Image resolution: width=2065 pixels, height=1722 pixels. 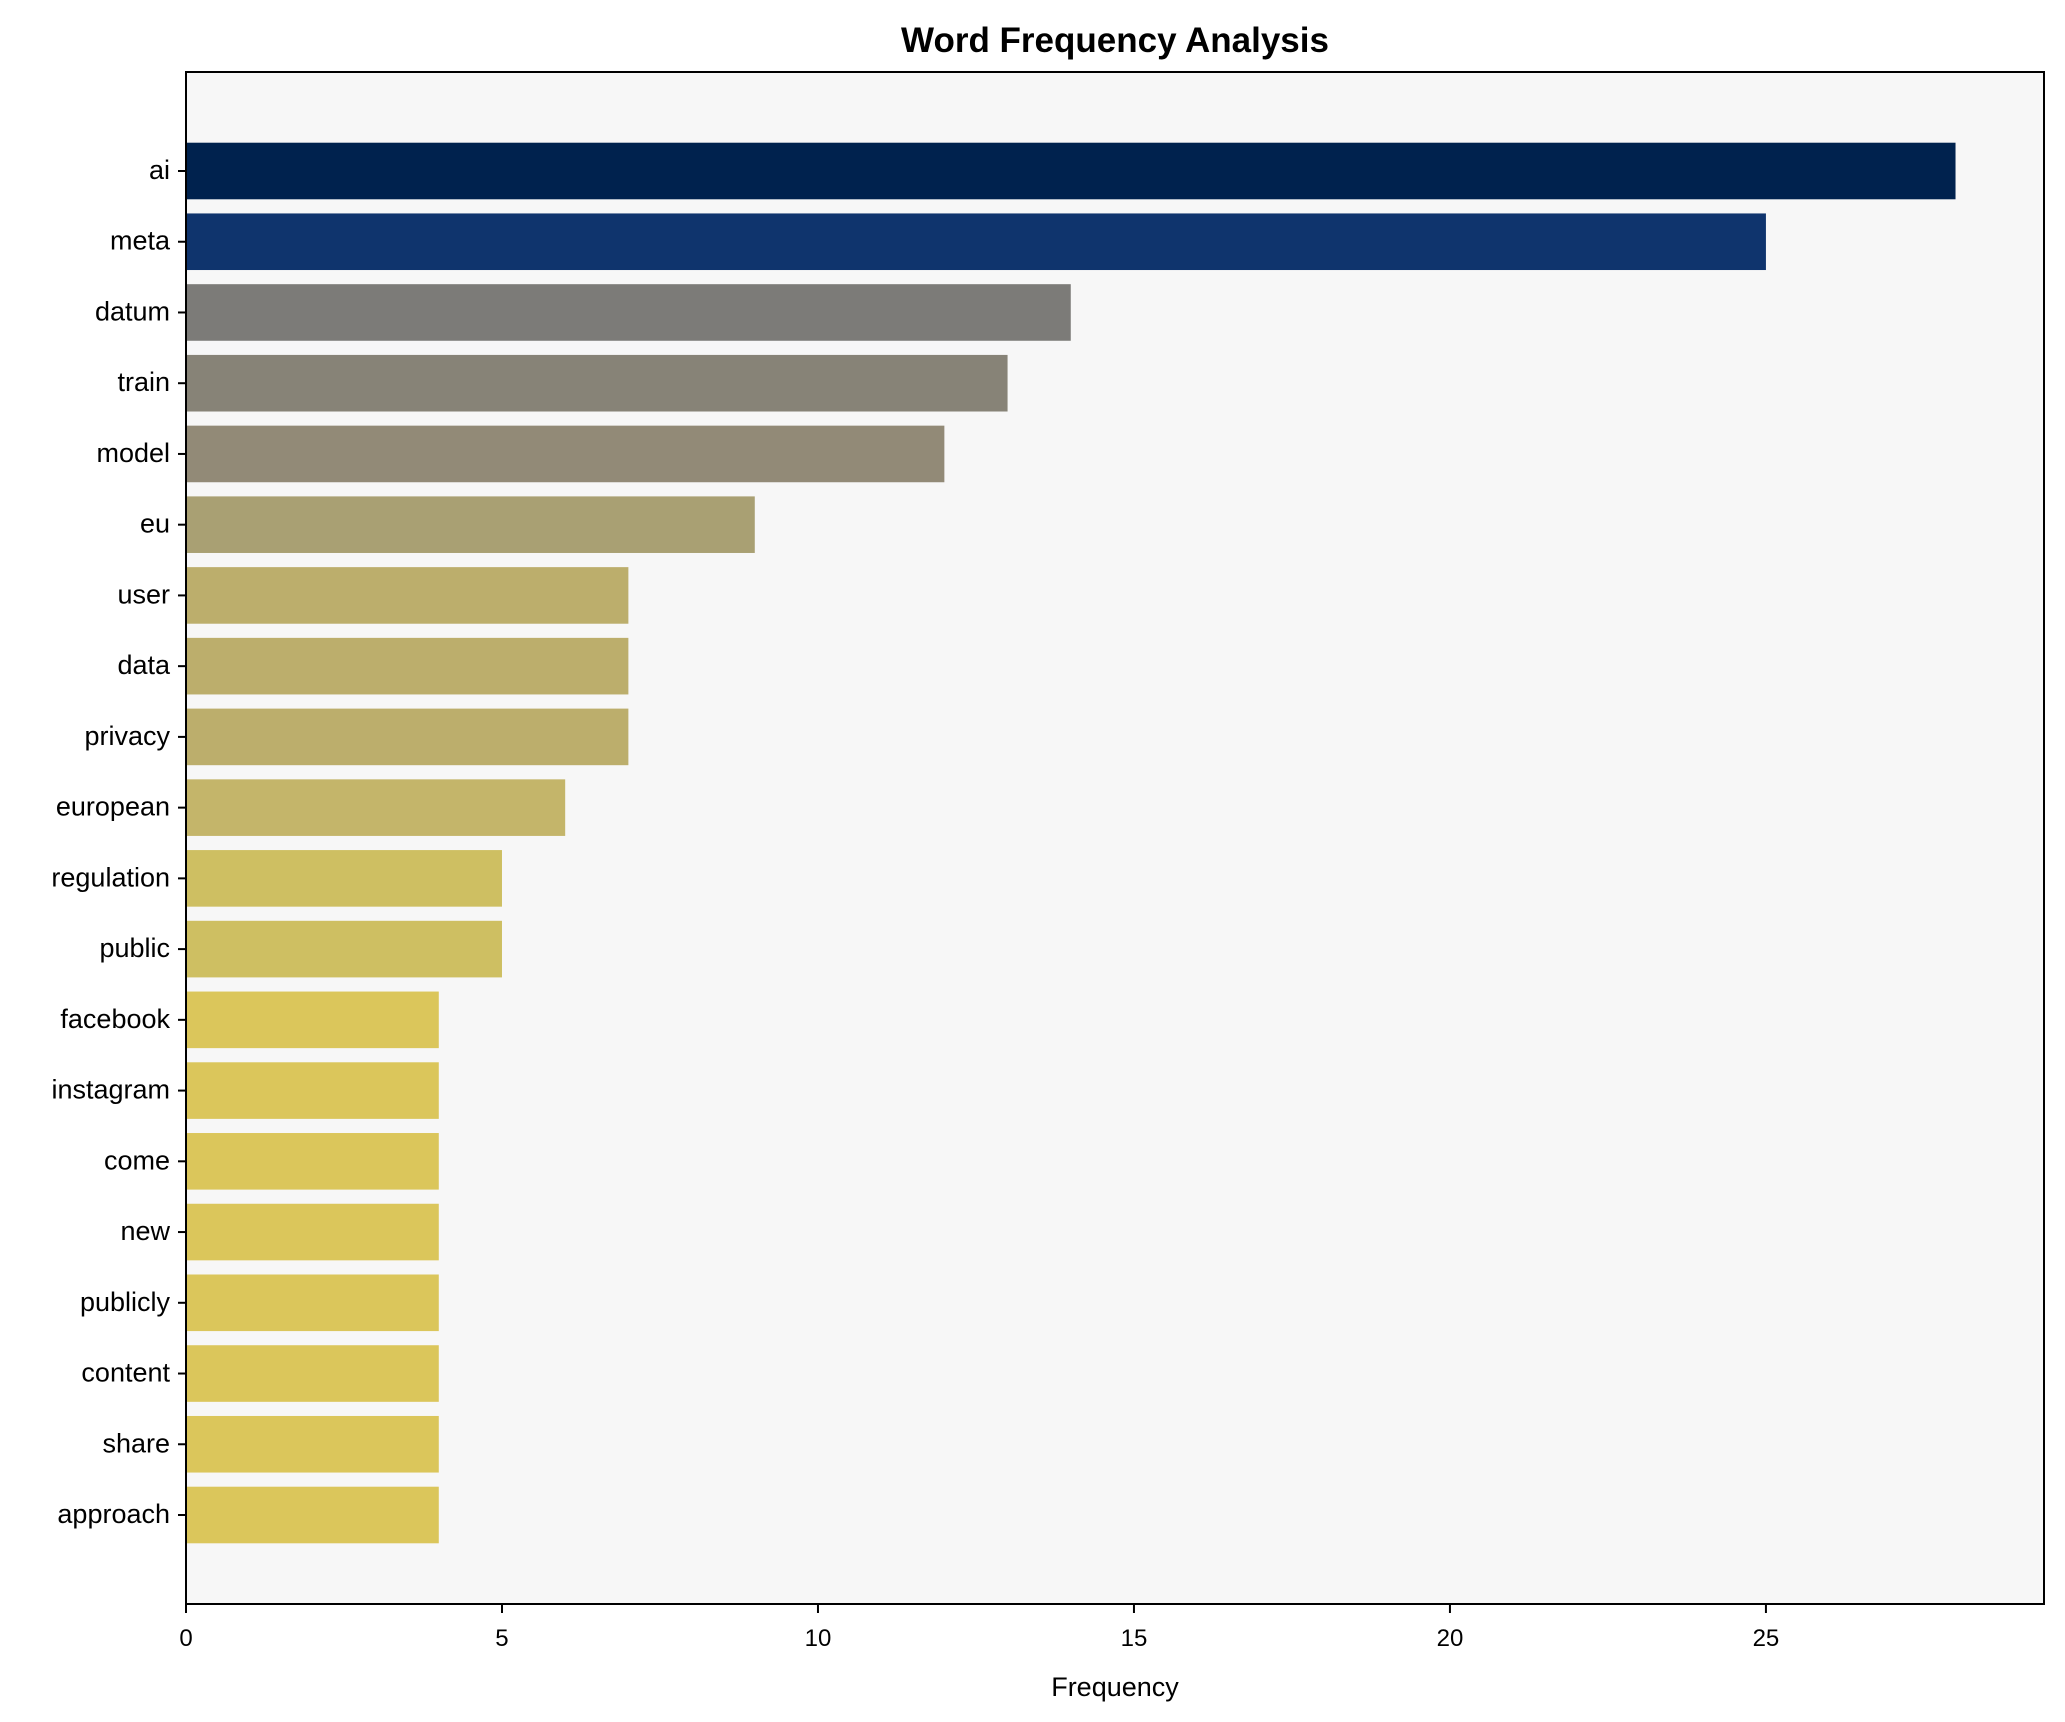 What do you see at coordinates (1071, 171) in the screenshot?
I see `bar-ai` at bounding box center [1071, 171].